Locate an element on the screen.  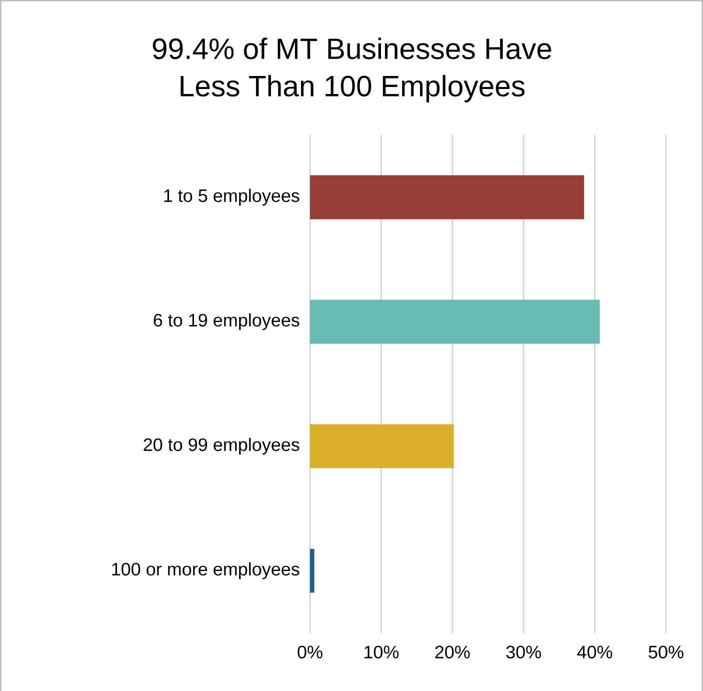
x-tick-label: 40% is located at coordinates (594, 652).